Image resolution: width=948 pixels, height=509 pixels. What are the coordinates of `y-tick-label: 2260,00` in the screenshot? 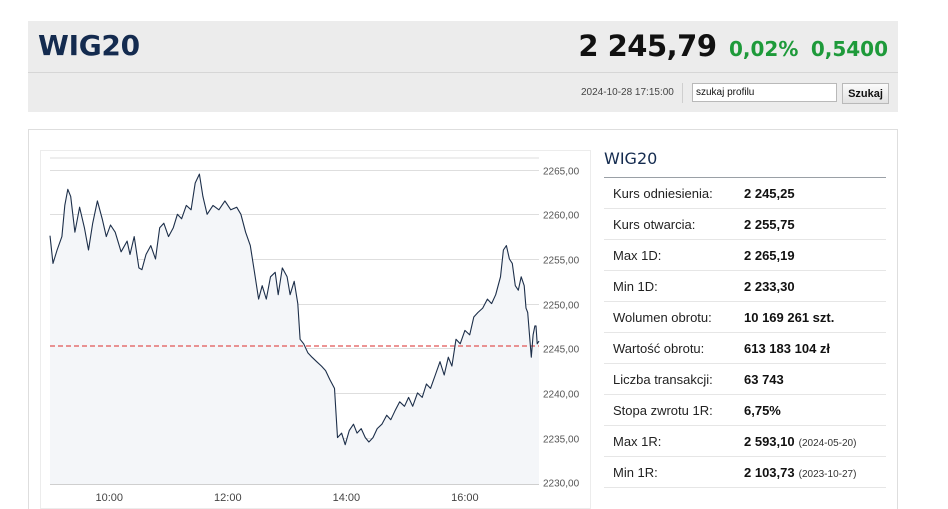 It's located at (561, 216).